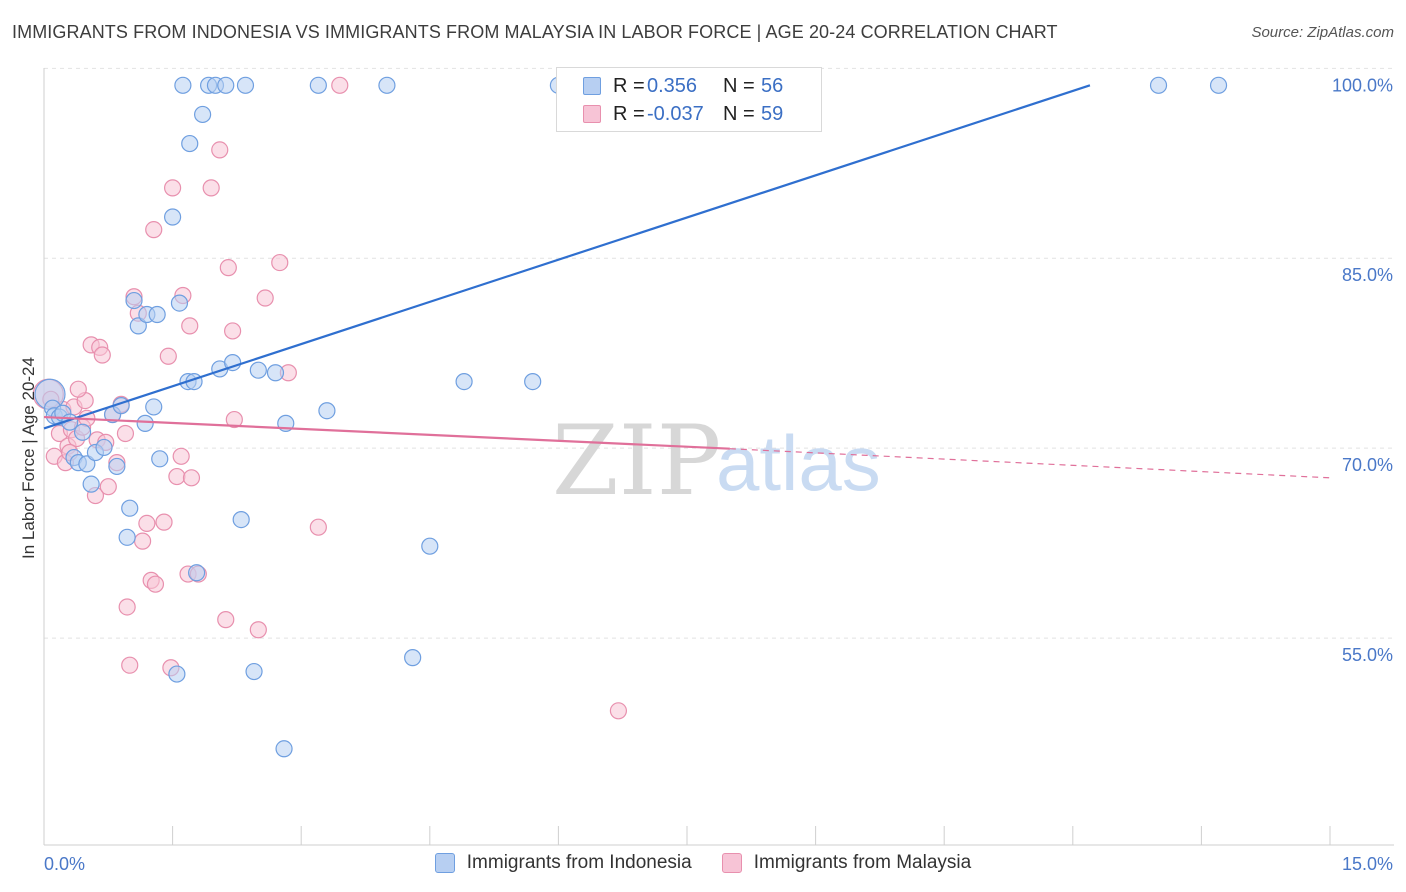  Describe the element at coordinates (579, 862) in the screenshot. I see `legend-label-indonesia: Immigrants from Indonesia` at that location.